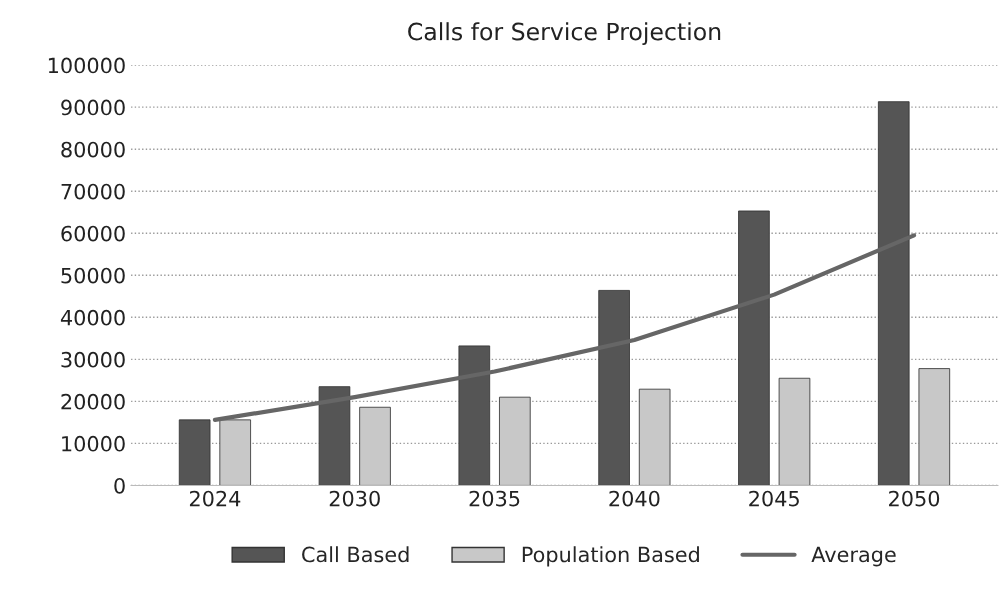 Image resolution: width=1008 pixels, height=592 pixels. What do you see at coordinates (93, 401) in the screenshot?
I see `y-tick-label: 20000` at bounding box center [93, 401].